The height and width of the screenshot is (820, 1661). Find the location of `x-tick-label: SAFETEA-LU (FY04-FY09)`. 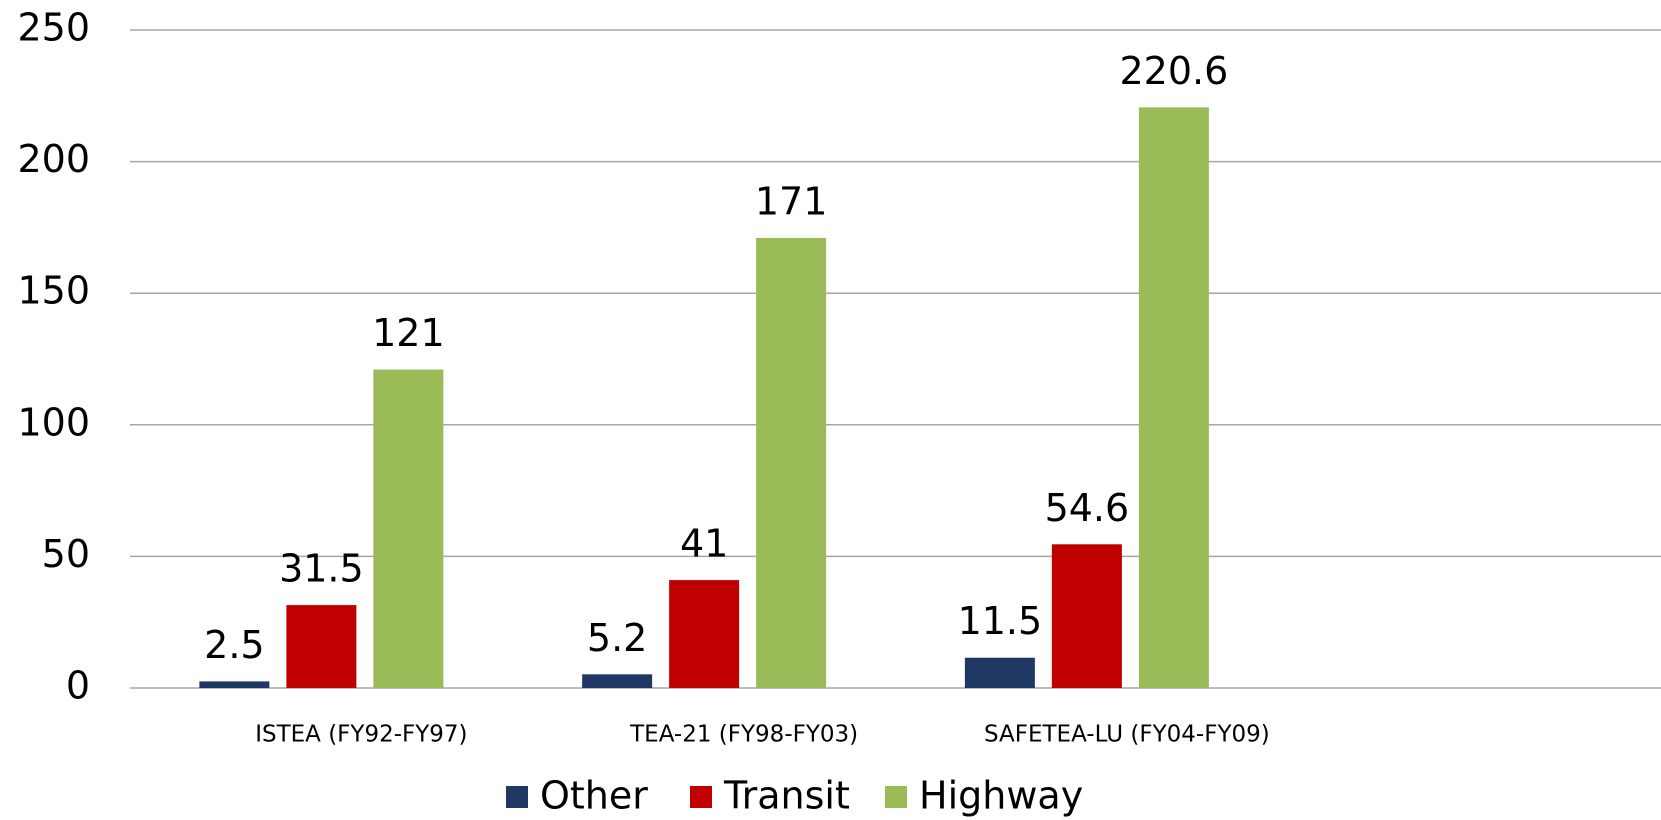

x-tick-label: SAFETEA-LU (FY04-FY09) is located at coordinates (1127, 735).